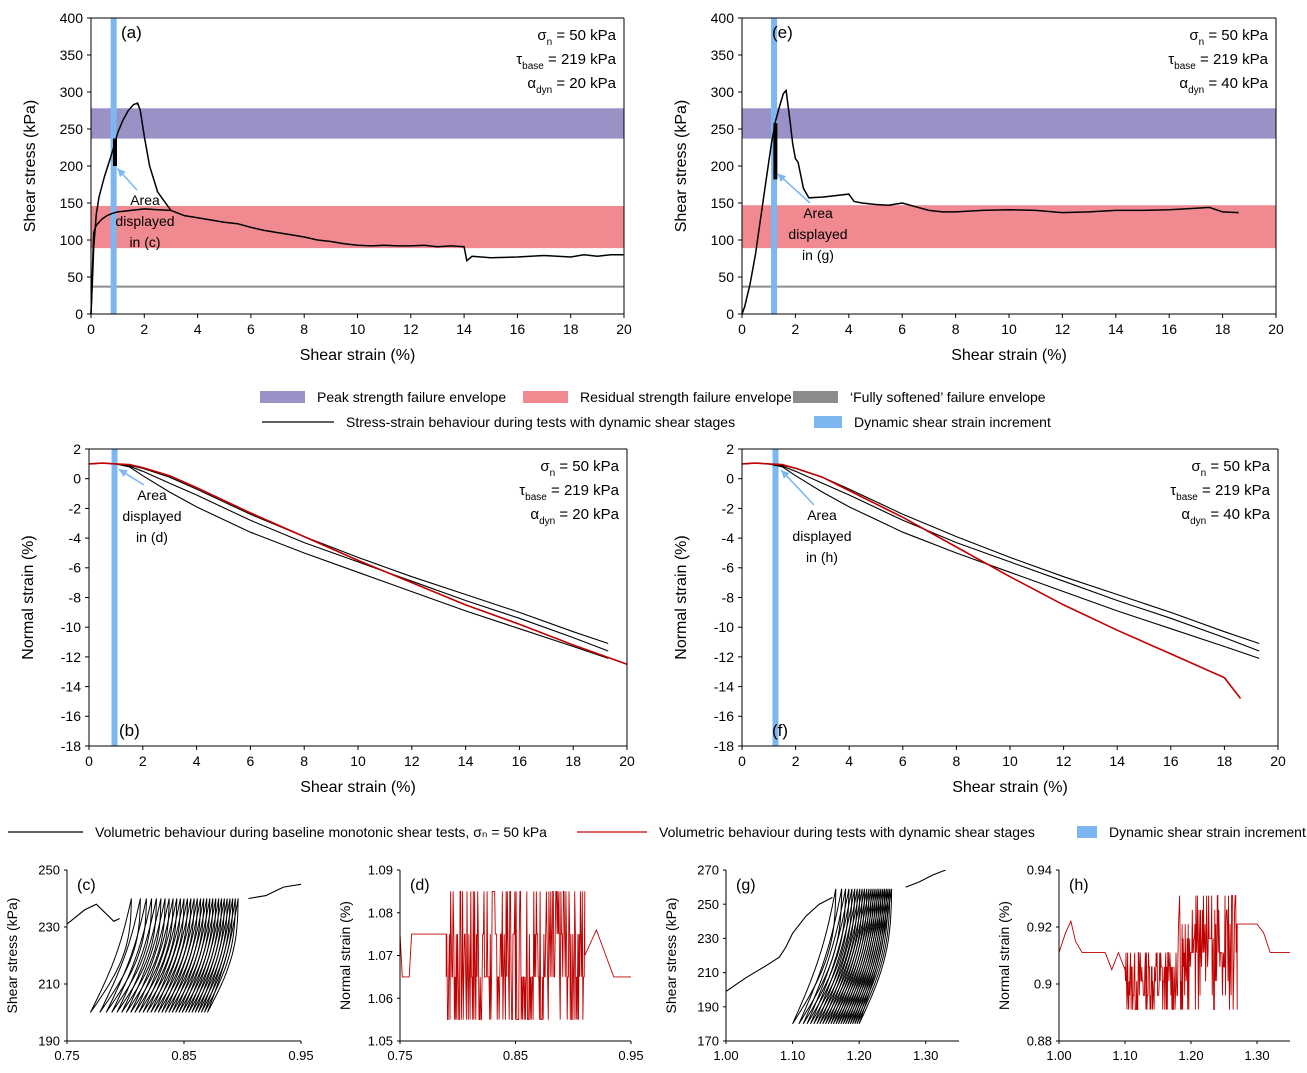  I want to click on y-tick-label: 250, so click(723, 129).